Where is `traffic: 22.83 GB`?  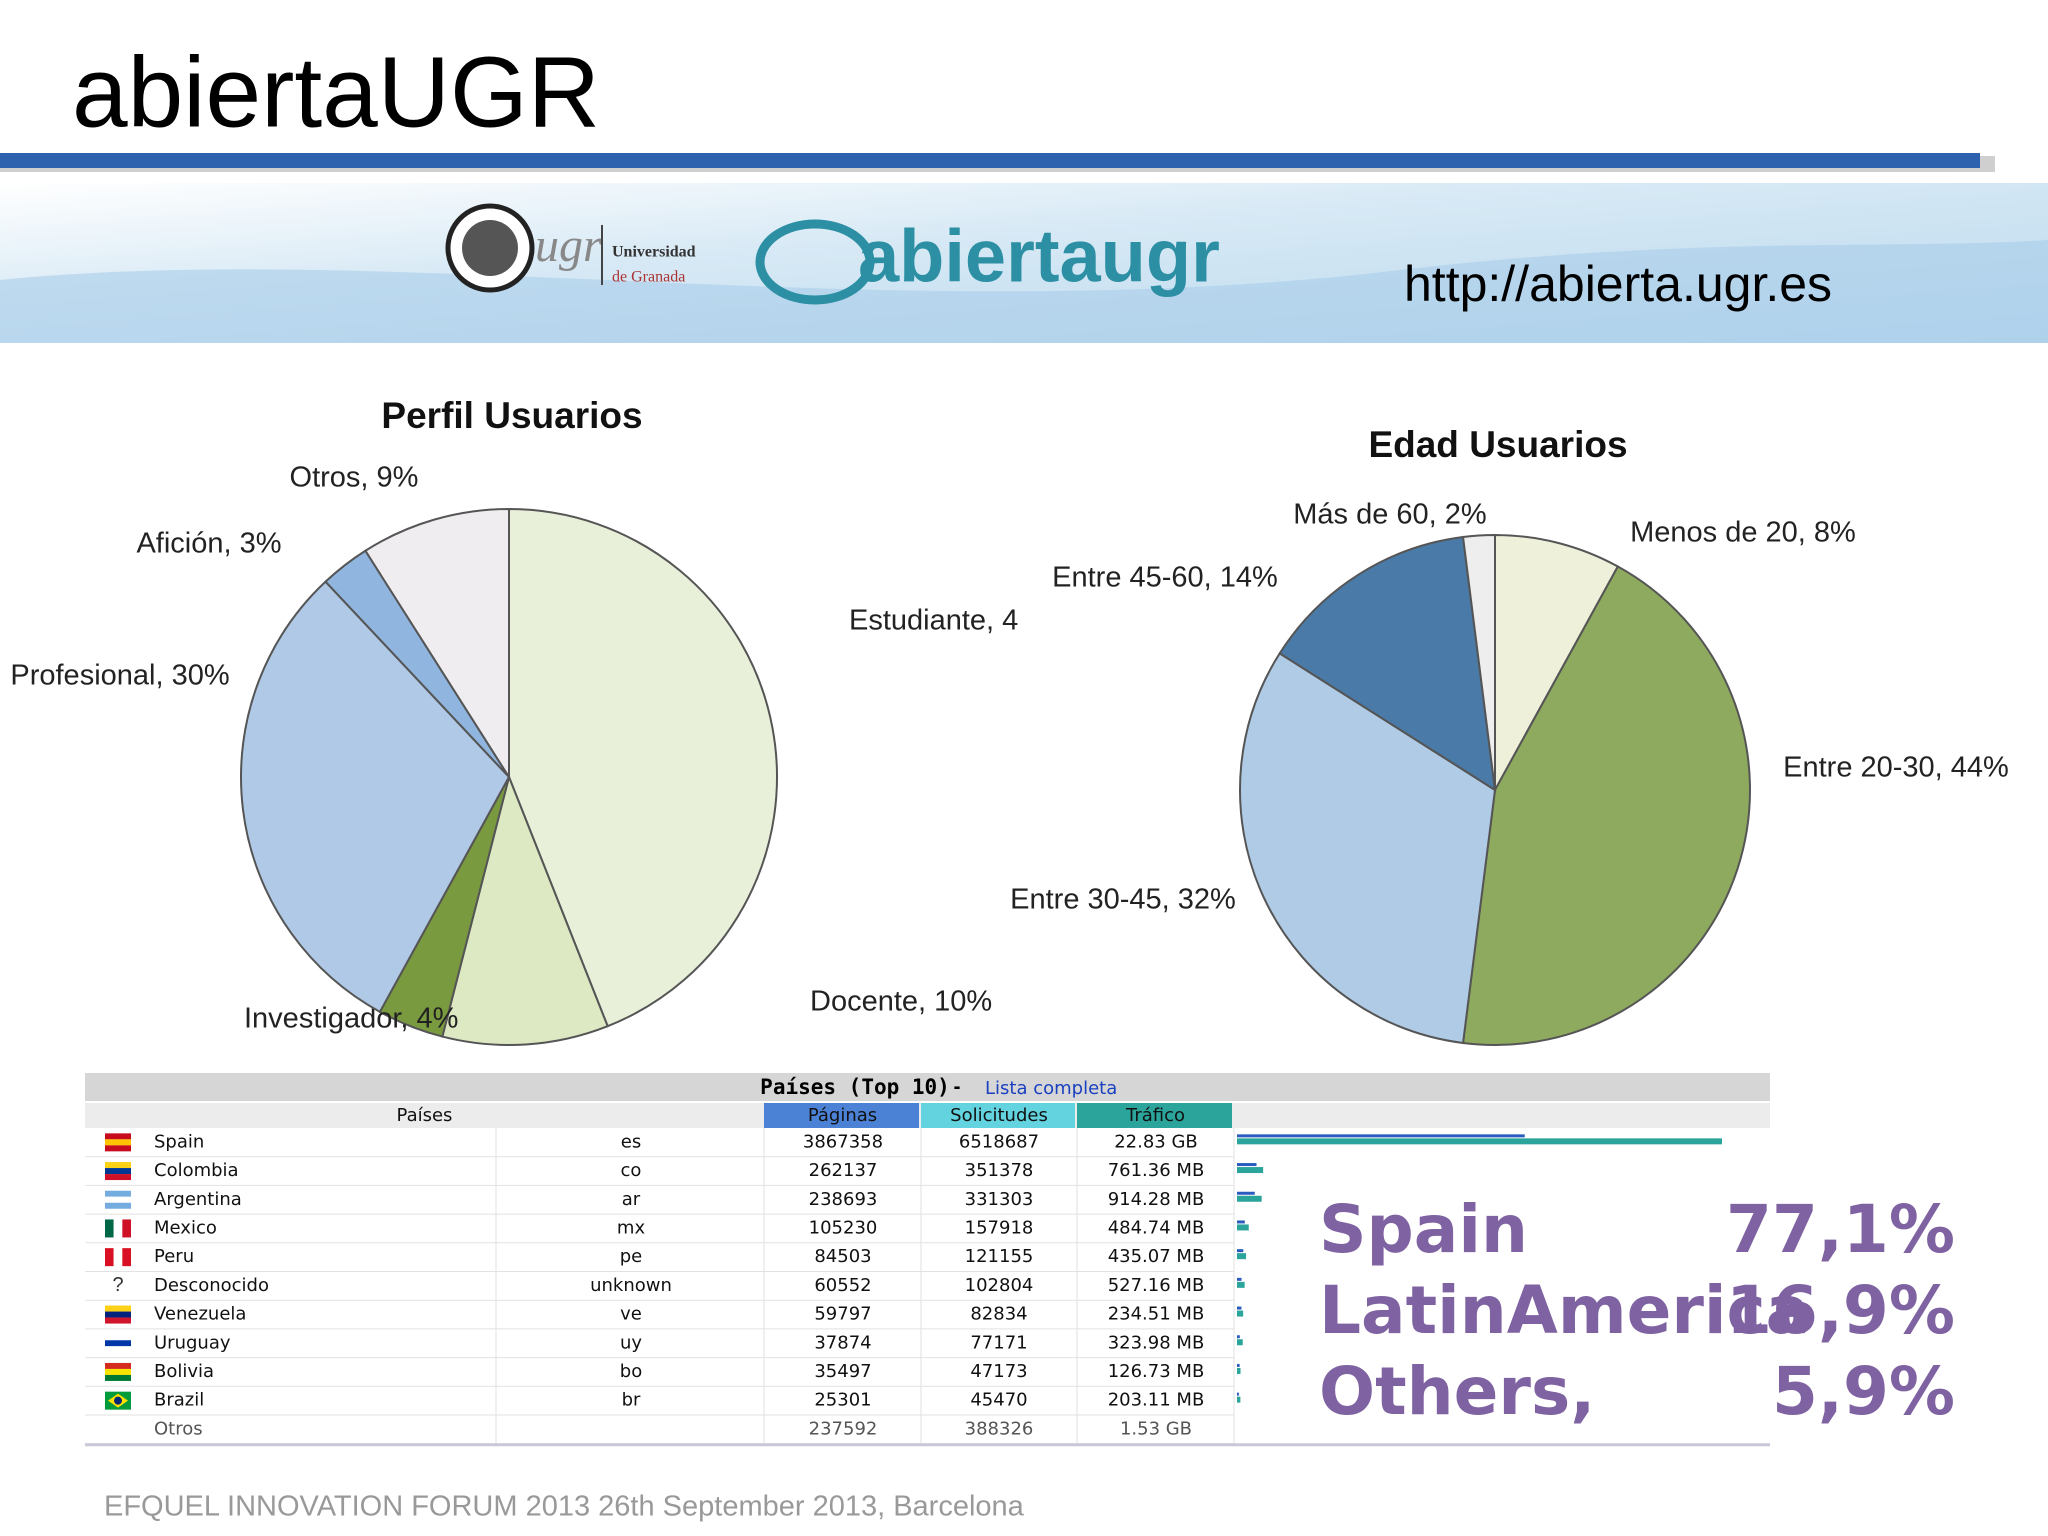
traffic: 22.83 GB is located at coordinates (1156, 1141).